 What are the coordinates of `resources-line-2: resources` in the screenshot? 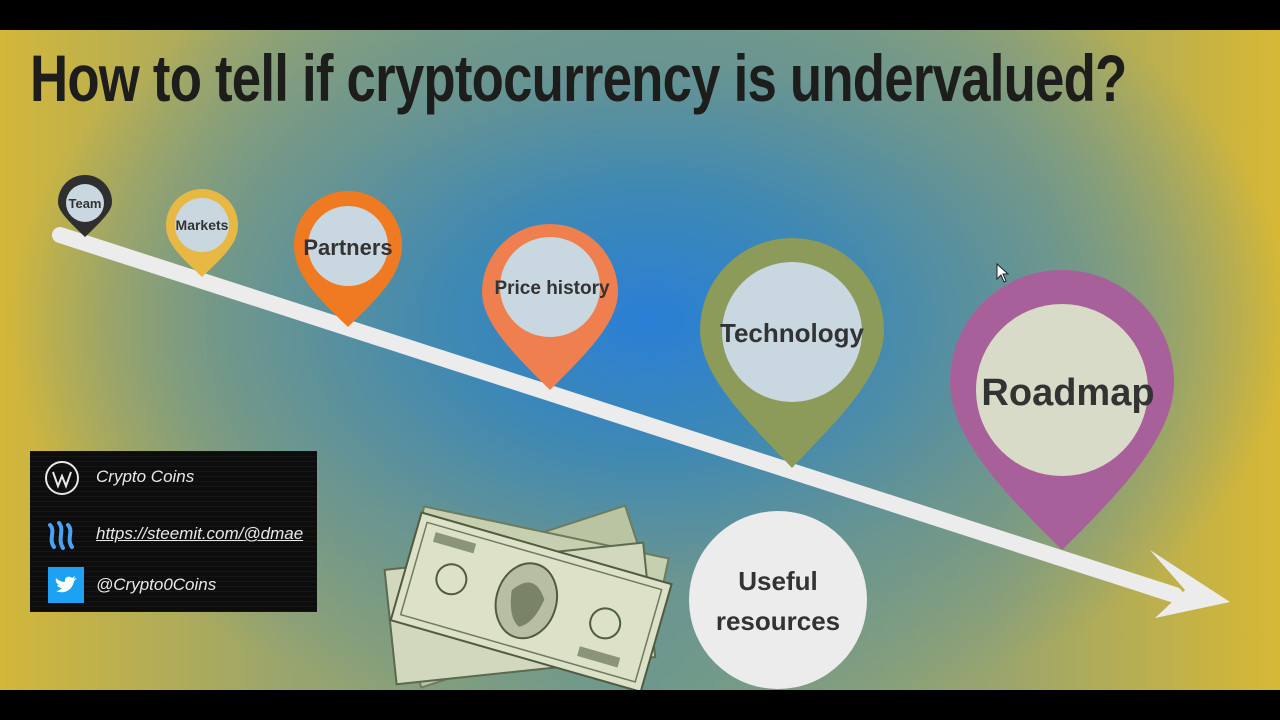 It's located at (778, 621).